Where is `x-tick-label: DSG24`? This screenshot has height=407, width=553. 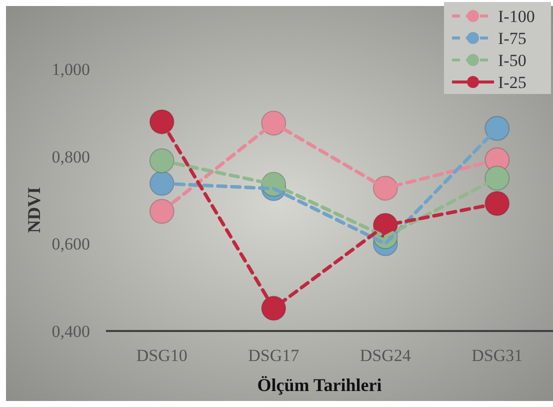 x-tick-label: DSG24 is located at coordinates (386, 355).